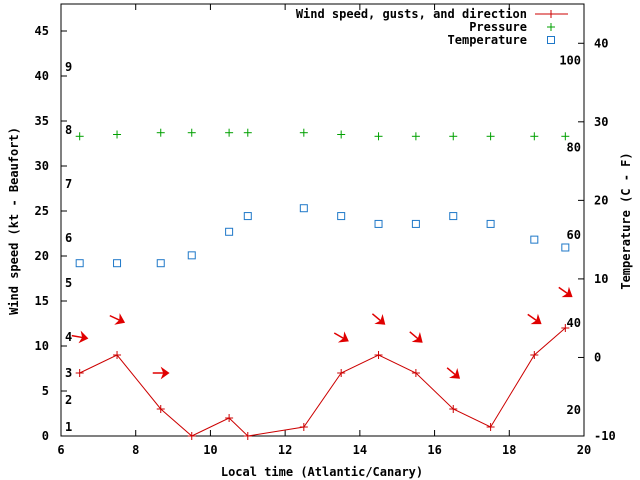  What do you see at coordinates (584, 450) in the screenshot?
I see `x-tick-label: 20` at bounding box center [584, 450].